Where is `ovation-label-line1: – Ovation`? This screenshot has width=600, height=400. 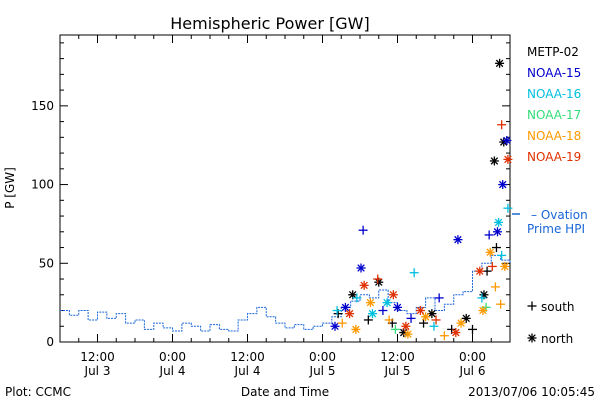
ovation-label-line1: – Ovation is located at coordinates (559, 215).